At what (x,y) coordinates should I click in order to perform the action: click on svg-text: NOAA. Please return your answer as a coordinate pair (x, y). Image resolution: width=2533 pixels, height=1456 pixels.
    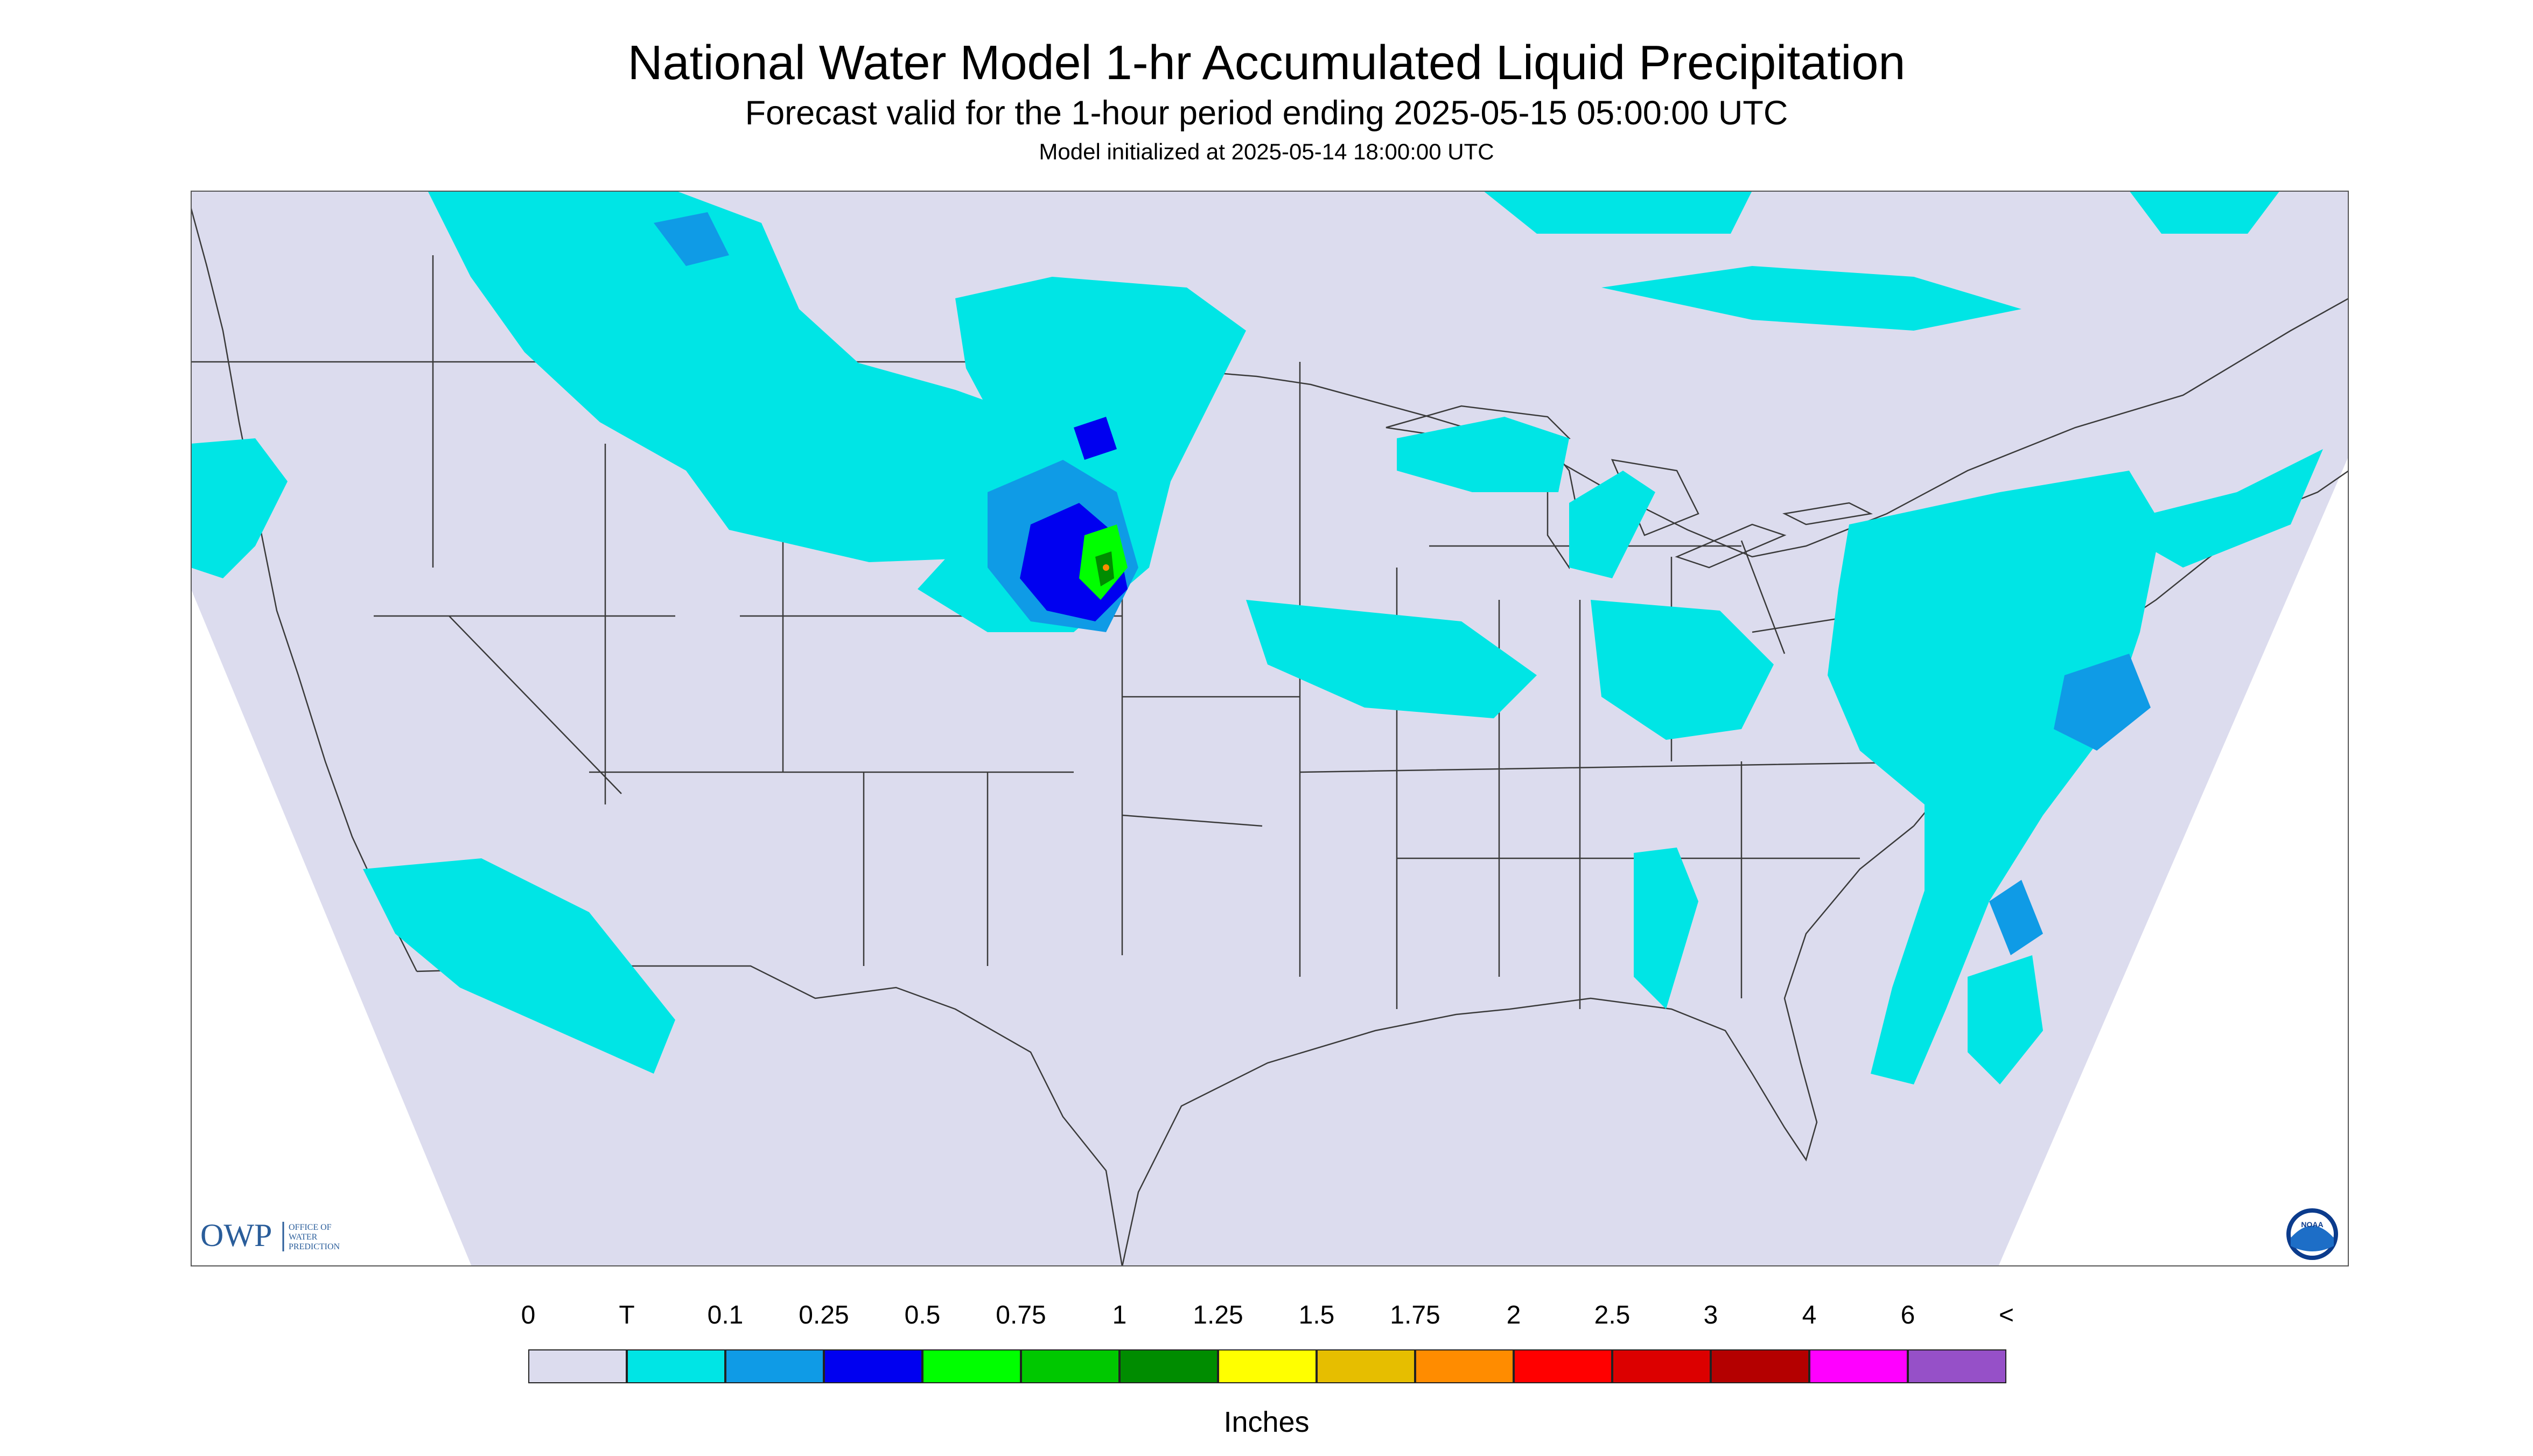
    Looking at the image, I should click on (2312, 1224).